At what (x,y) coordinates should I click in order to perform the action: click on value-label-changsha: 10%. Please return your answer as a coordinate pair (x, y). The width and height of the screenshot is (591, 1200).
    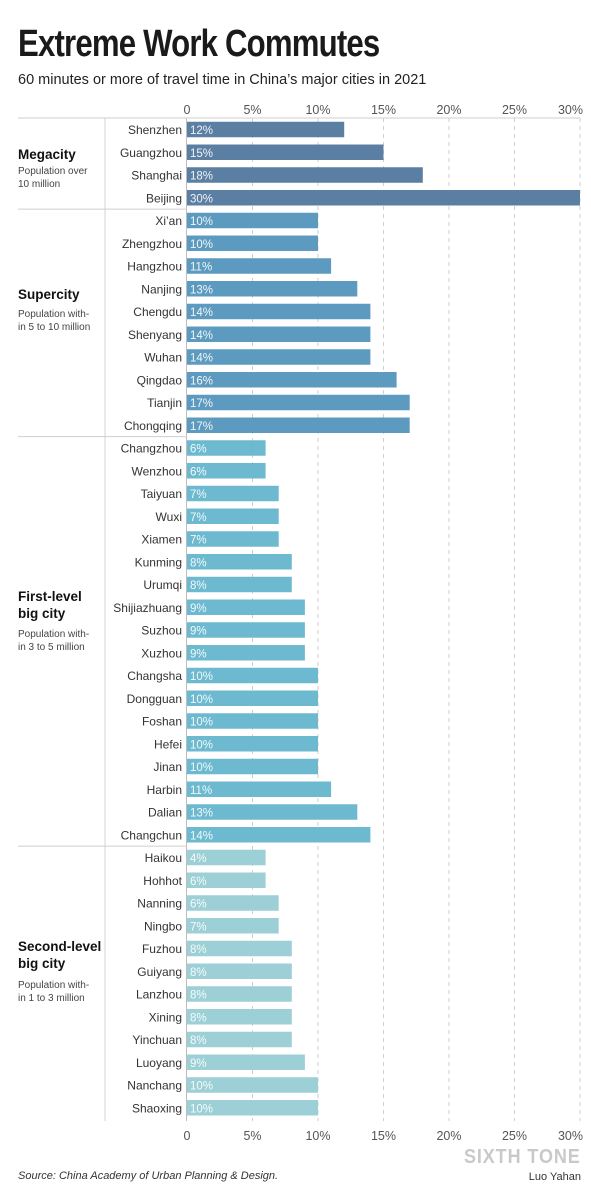
    Looking at the image, I should click on (201, 677).